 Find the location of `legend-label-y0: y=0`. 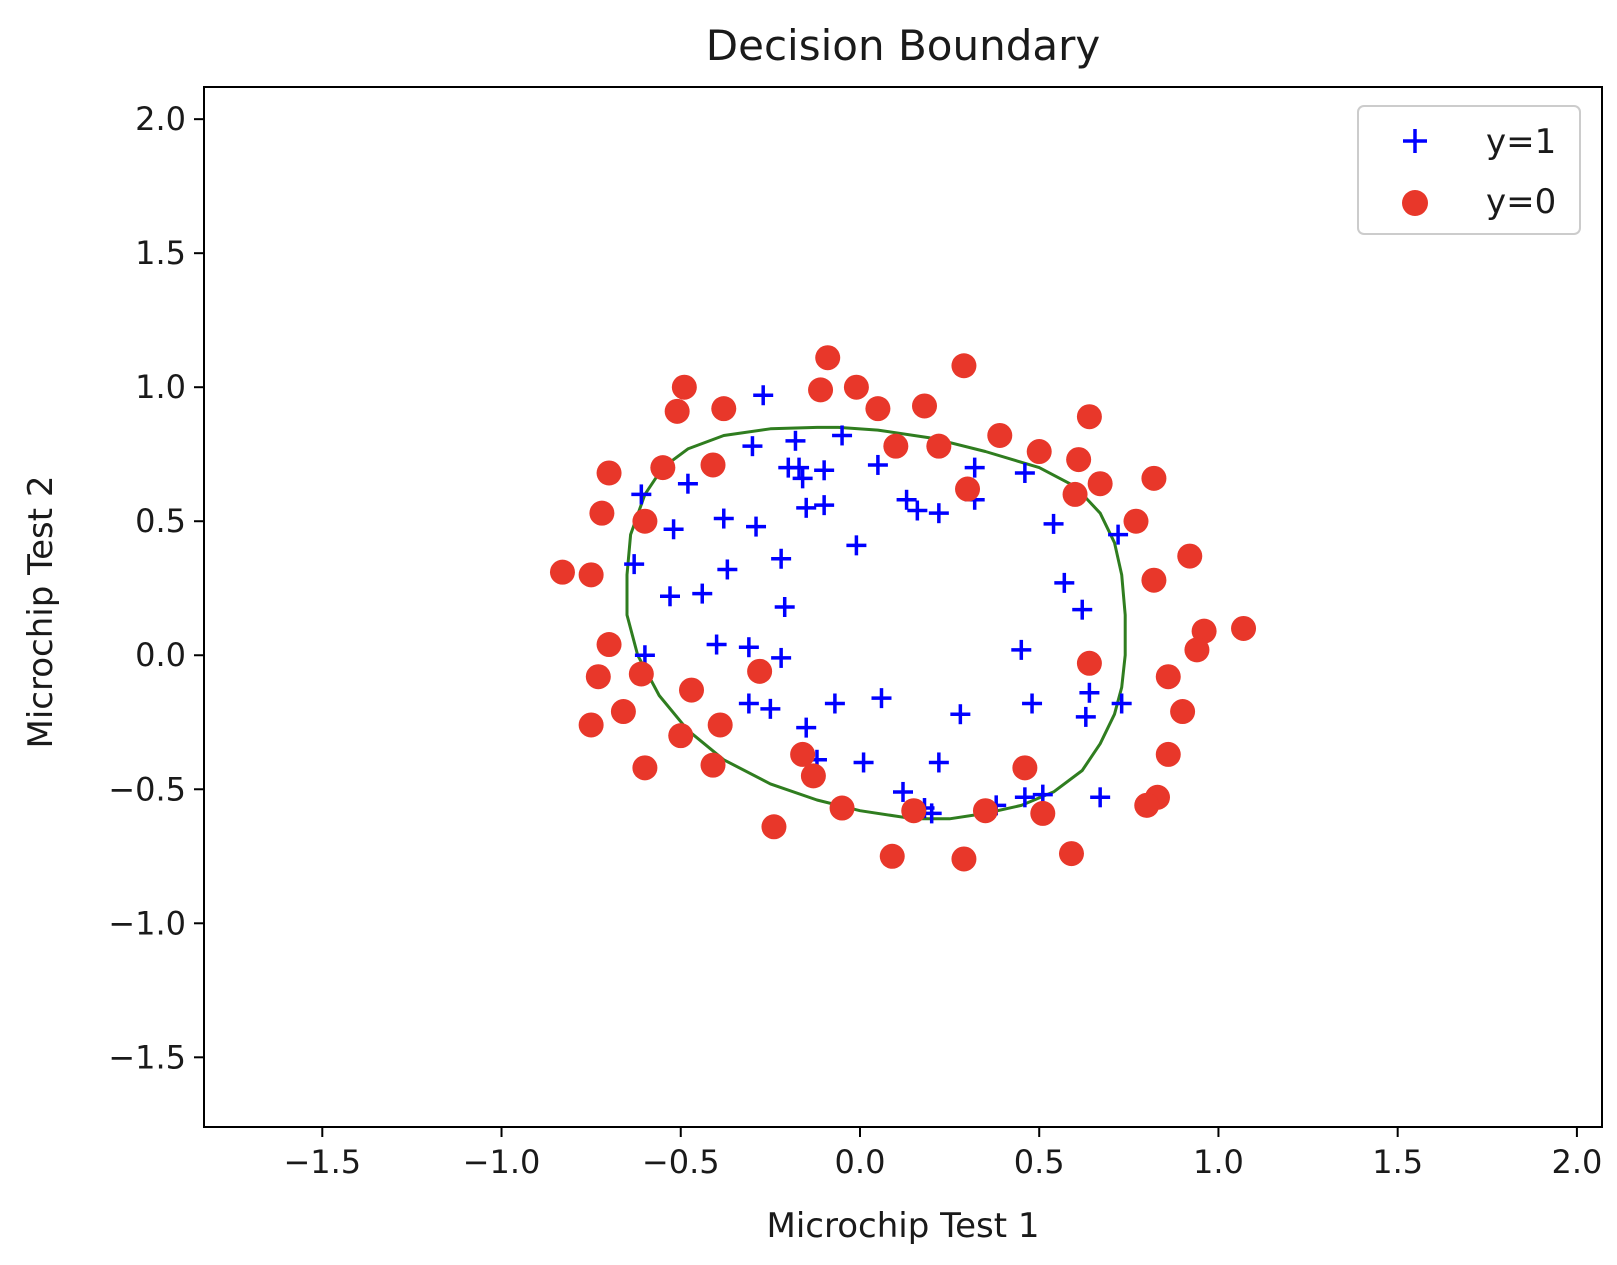

legend-label-y0: y=0 is located at coordinates (1521, 202).